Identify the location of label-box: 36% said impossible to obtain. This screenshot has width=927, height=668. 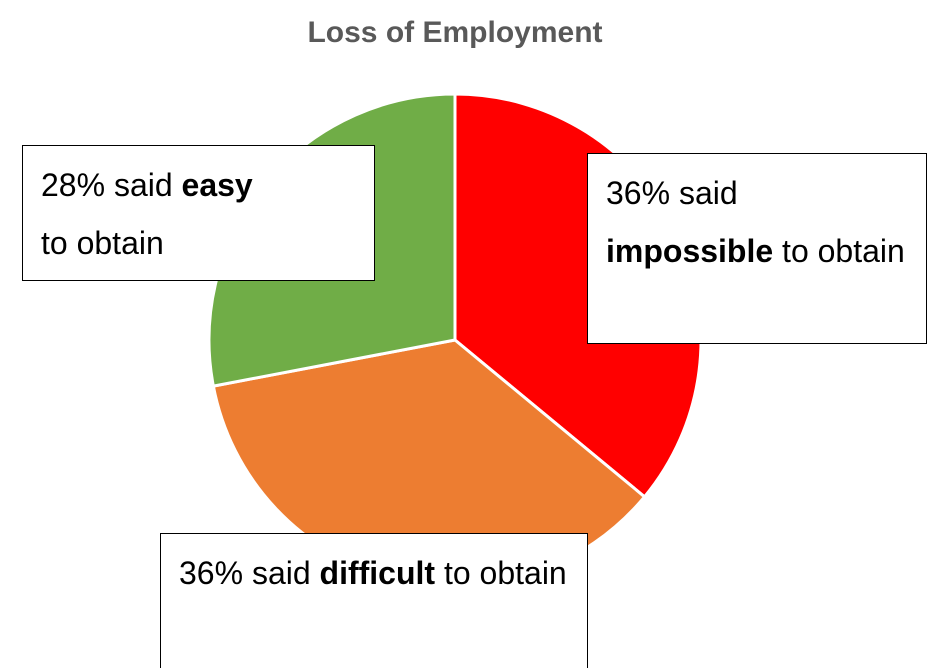
(757, 248).